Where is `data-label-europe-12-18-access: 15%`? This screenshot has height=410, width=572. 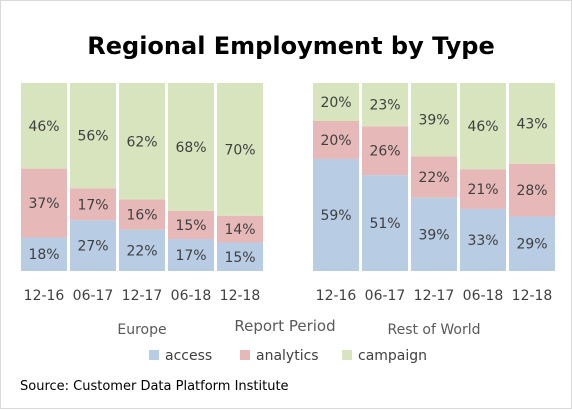
data-label-europe-12-18-access: 15% is located at coordinates (239, 258).